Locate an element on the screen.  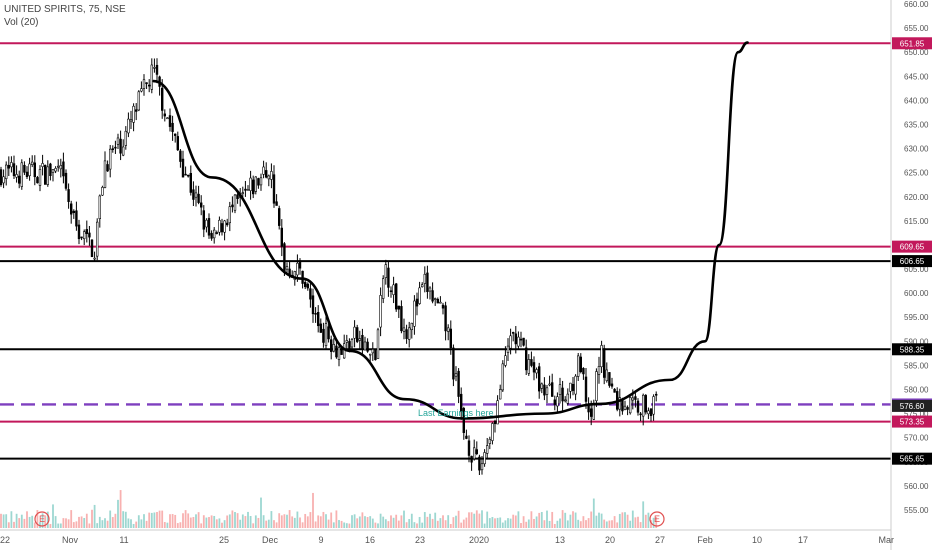
price-tick-label: 590.00 is located at coordinates (916, 341).